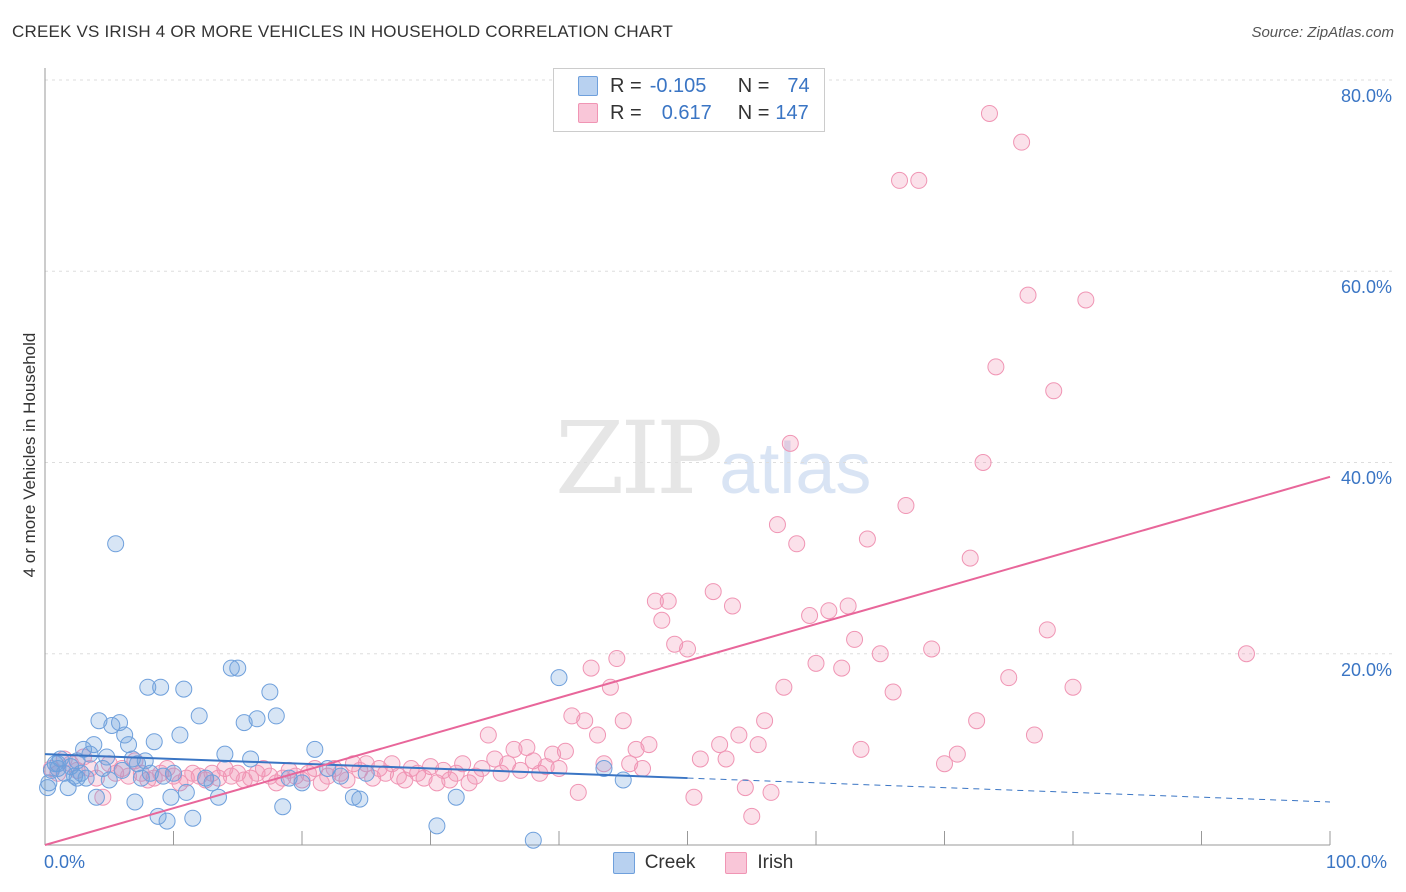 This screenshot has height=892, width=1406. I want to click on legend-n-label: N =, so click(753, 112).